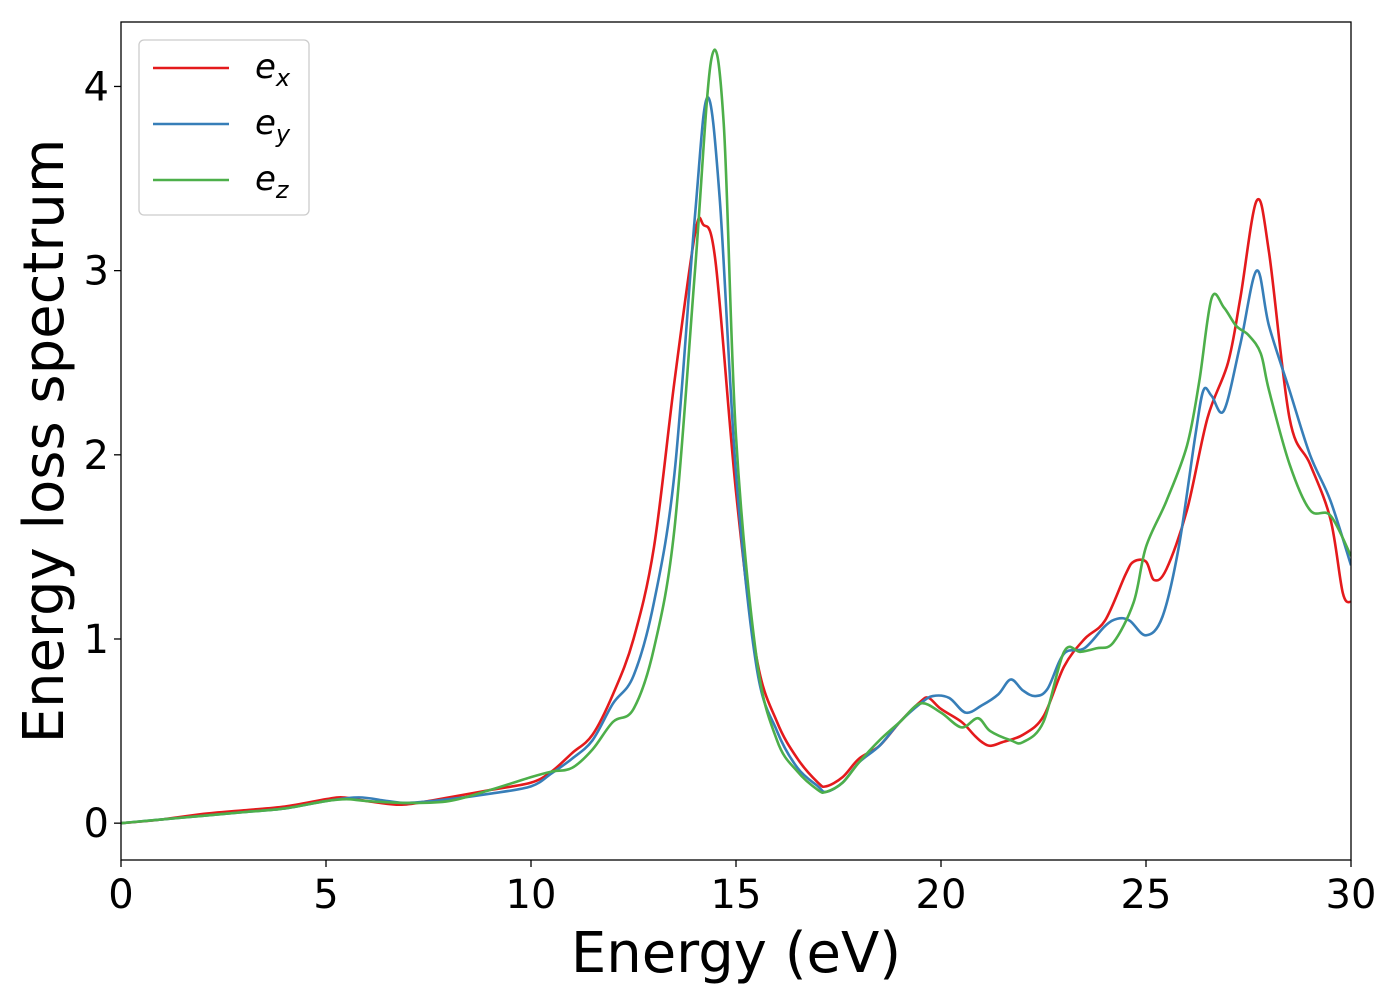 The image size is (1400, 1000). I want to click on y-tick-label: 1, so click(96, 640).